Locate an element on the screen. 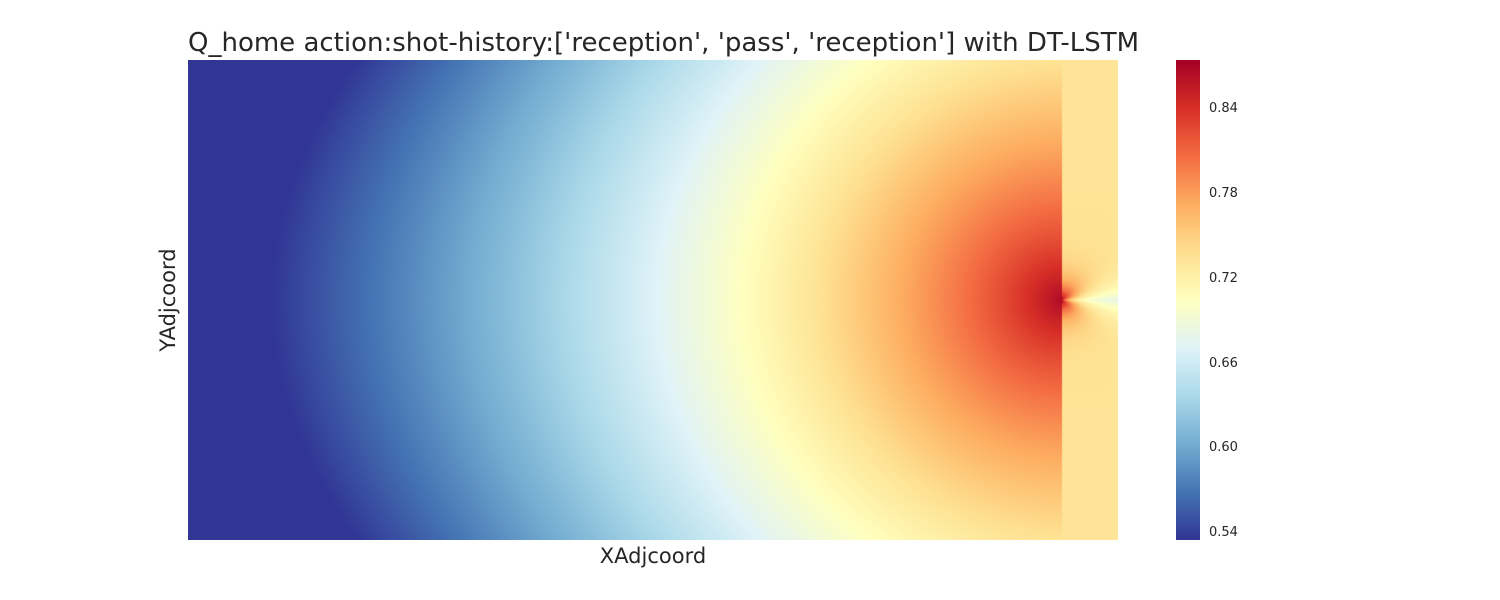 This screenshot has height=600, width=1500. x-axis-label: XAdjcoord is located at coordinates (653, 556).